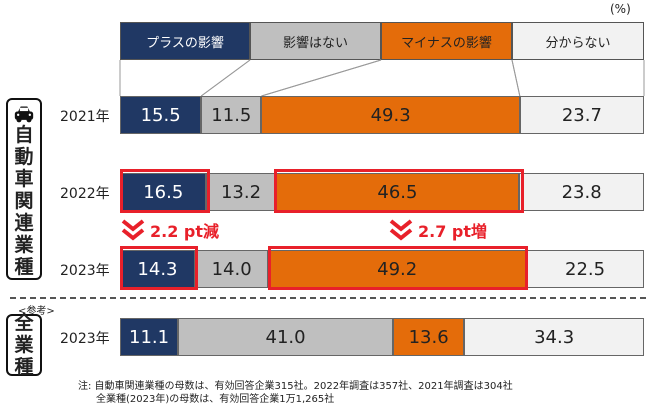 The width and height of the screenshot is (662, 414). Describe the element at coordinates (159, 268) in the screenshot. I see `highlight-plus-2023` at that location.